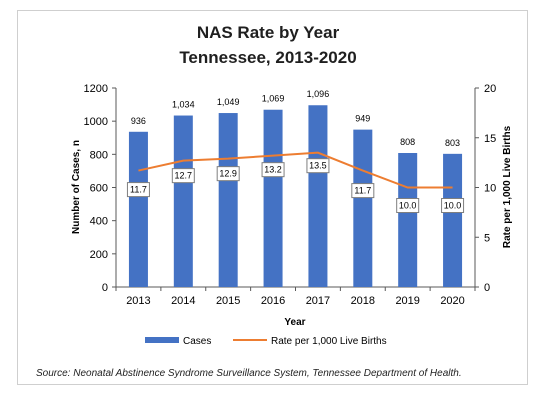 The image size is (542, 393). Describe the element at coordinates (273, 301) in the screenshot. I see `x-tick-label-2016: 2016` at that location.